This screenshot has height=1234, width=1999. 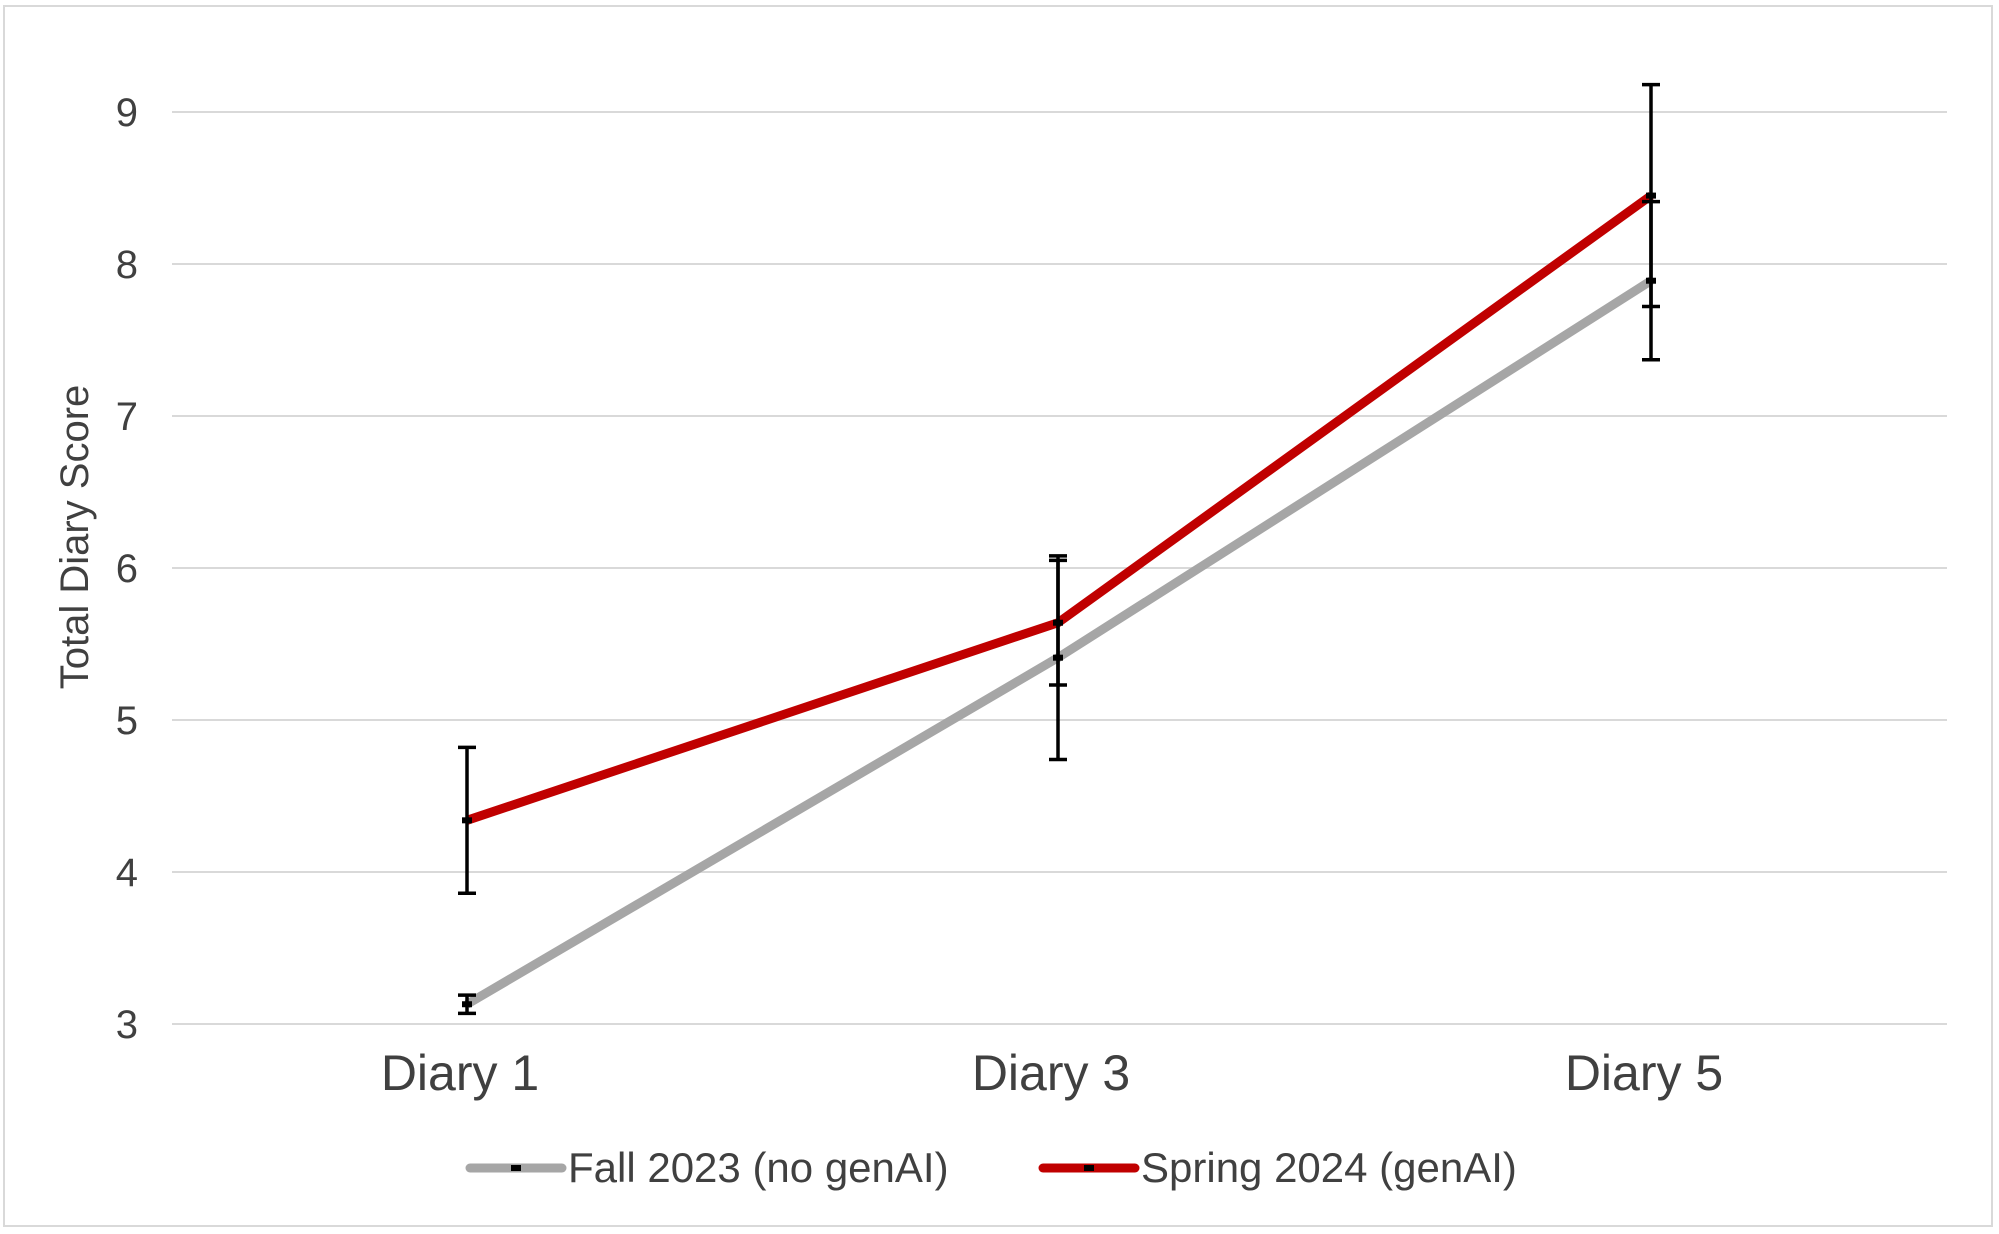 What do you see at coordinates (127, 265) in the screenshot?
I see `y-tick-label: 8` at bounding box center [127, 265].